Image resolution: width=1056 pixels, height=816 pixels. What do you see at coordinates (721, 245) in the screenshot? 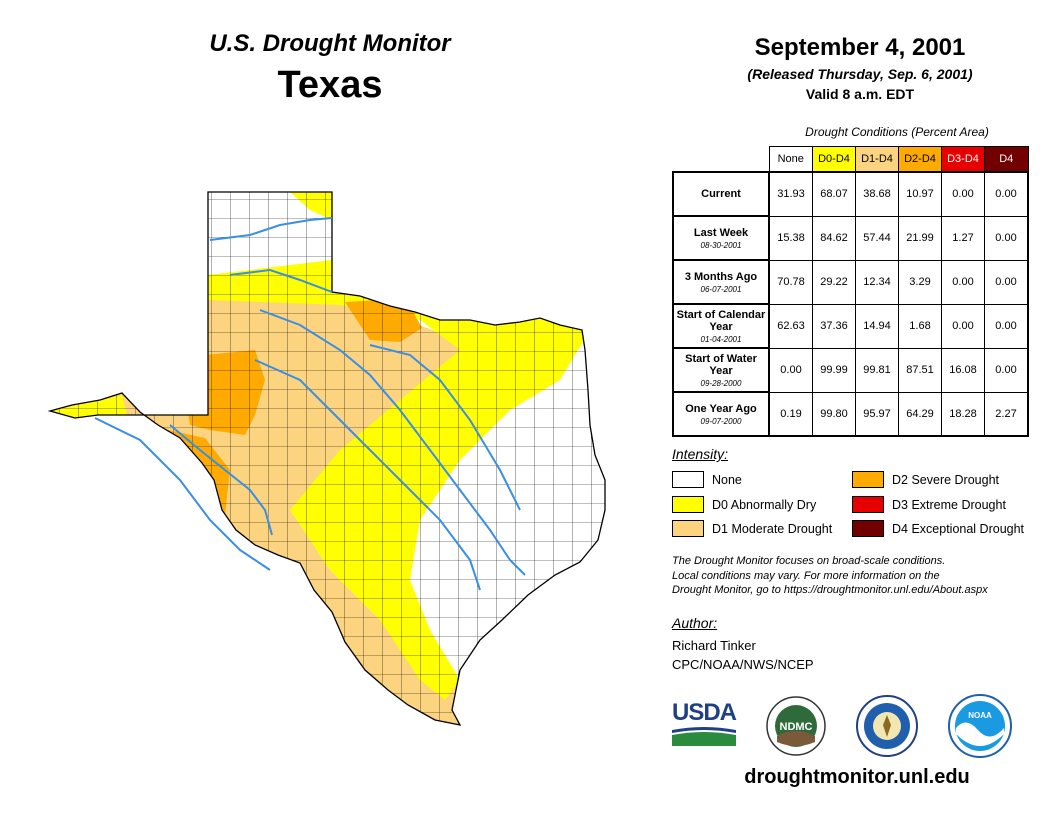
I see `row-sub-date: 08-30-2001` at bounding box center [721, 245].